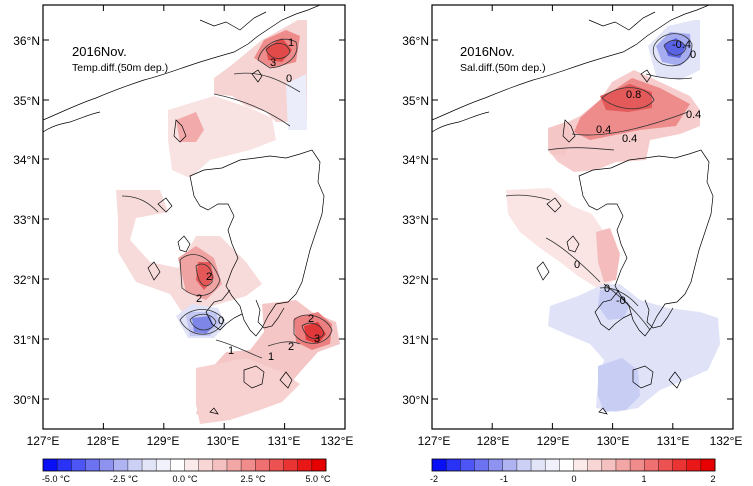 This screenshot has height=486, width=753. Describe the element at coordinates (637, 173) in the screenshot. I see `sal-contour-labels: -0.4 0 0.8 0.4 0.4 0.4 0 0 -0.` at that location.